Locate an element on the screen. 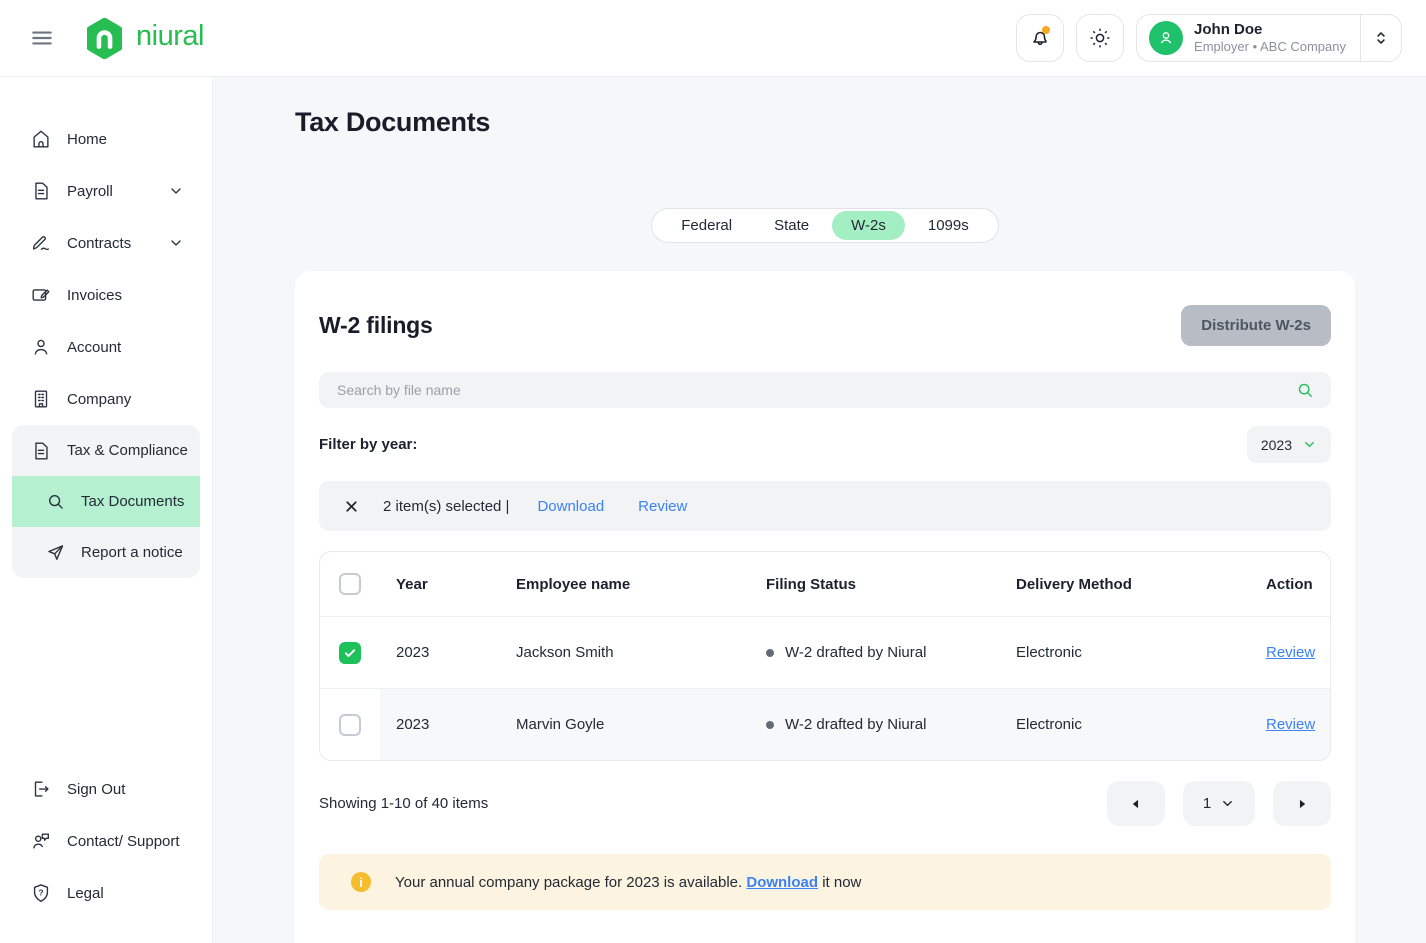  sidebar-item-tax-compliance: Tax & Compliance is located at coordinates (106, 450).